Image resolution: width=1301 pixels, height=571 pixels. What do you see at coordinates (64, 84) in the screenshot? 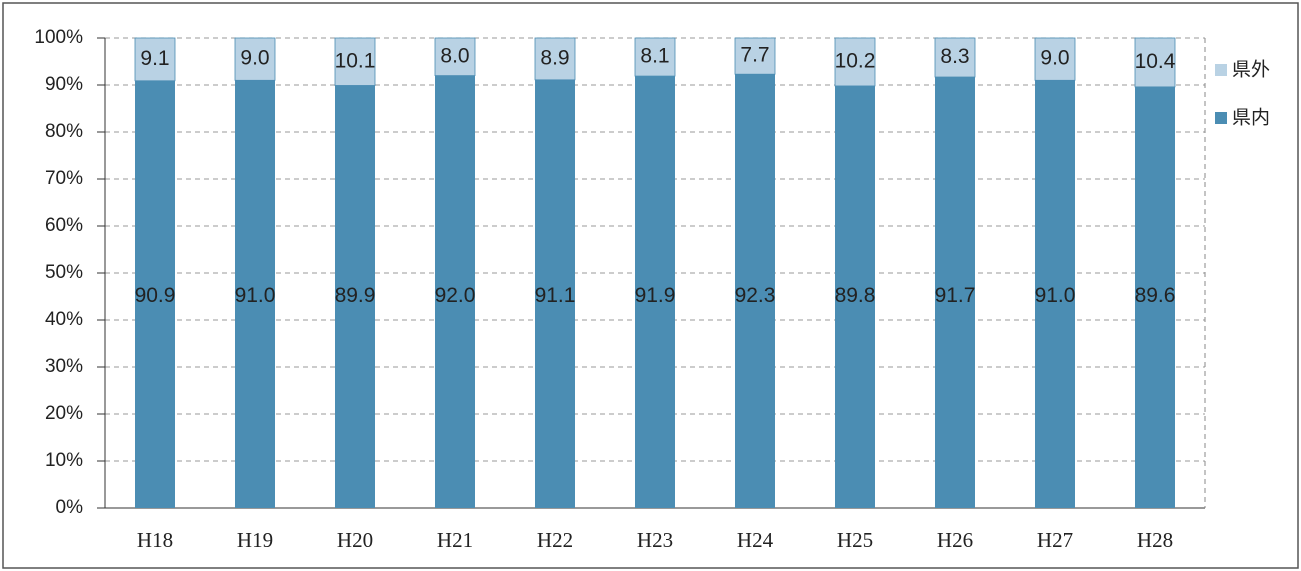
I see `y-tick-label: 90%` at bounding box center [64, 84].